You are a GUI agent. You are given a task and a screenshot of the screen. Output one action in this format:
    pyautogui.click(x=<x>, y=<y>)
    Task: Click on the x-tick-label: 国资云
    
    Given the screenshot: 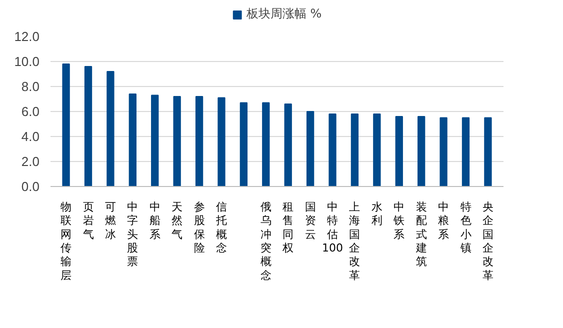 What is the action you would take?
    pyautogui.click(x=310, y=220)
    